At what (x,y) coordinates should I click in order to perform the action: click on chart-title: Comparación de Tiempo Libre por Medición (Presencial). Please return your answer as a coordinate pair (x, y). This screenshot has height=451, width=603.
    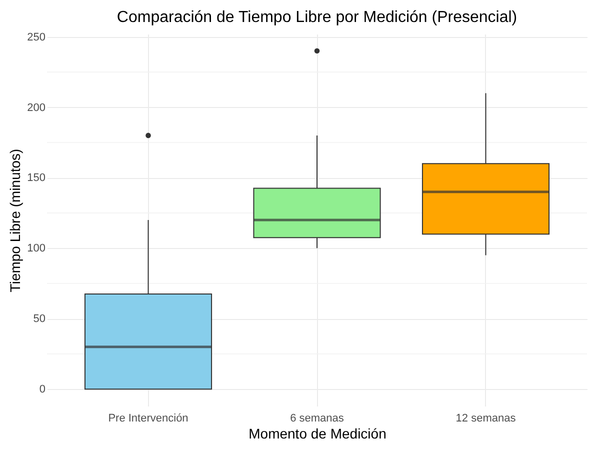
    Looking at the image, I should click on (317, 17).